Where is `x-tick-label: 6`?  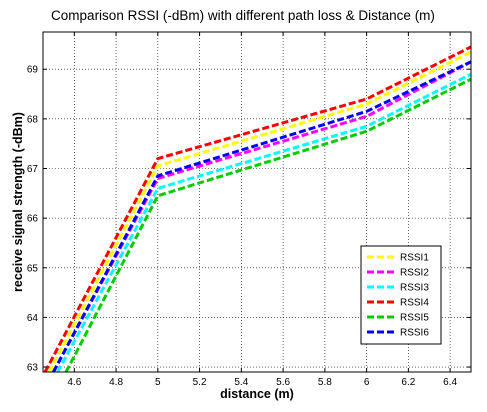
x-tick-label: 6 is located at coordinates (367, 382).